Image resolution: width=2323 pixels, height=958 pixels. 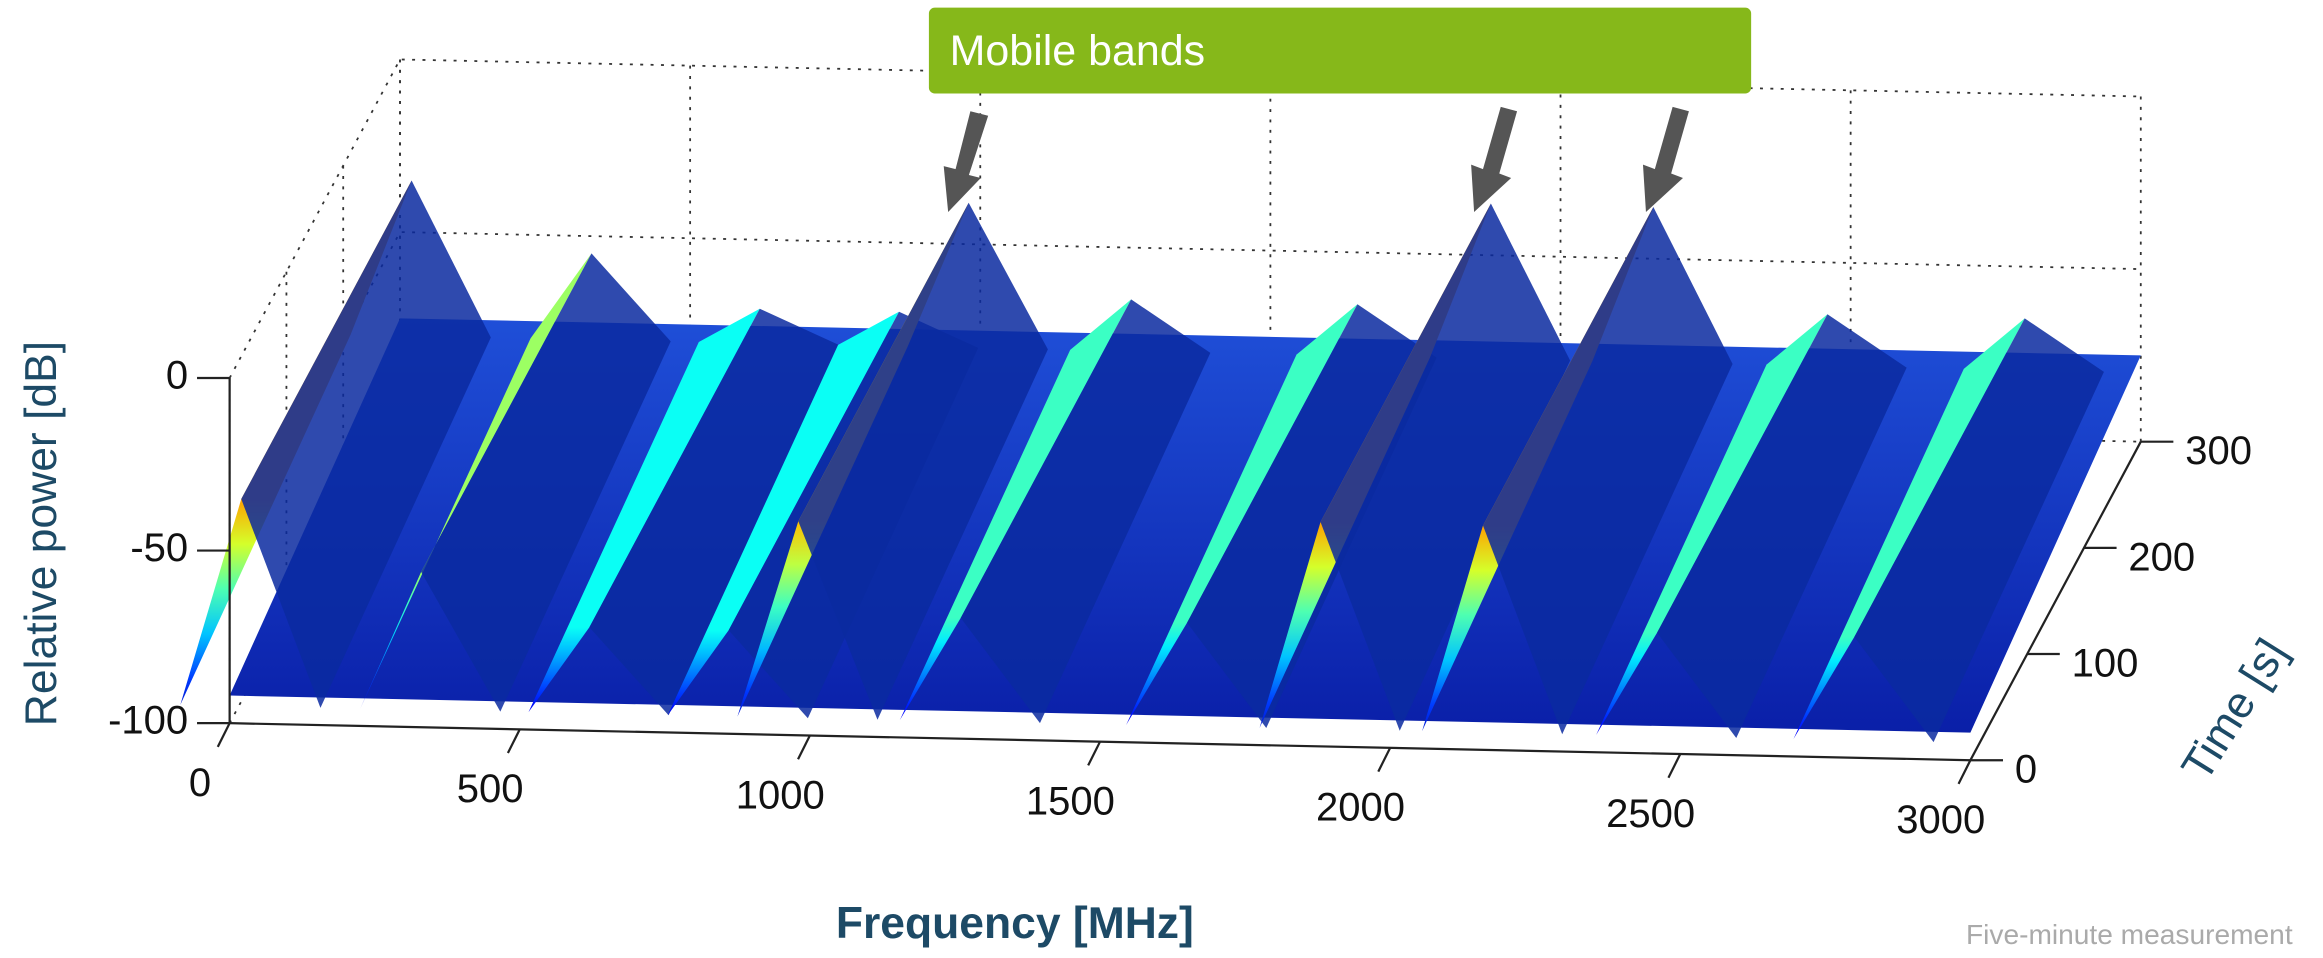 I want to click on z-axis-label: Relative power [dB], so click(x=41, y=533).